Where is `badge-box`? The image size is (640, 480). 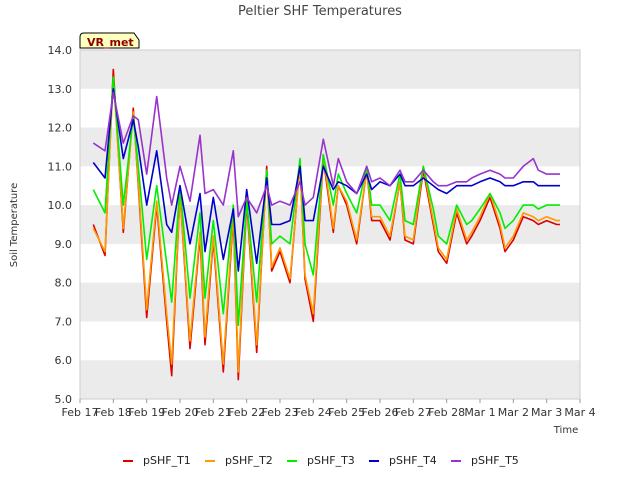 badge-box is located at coordinates (109, 40).